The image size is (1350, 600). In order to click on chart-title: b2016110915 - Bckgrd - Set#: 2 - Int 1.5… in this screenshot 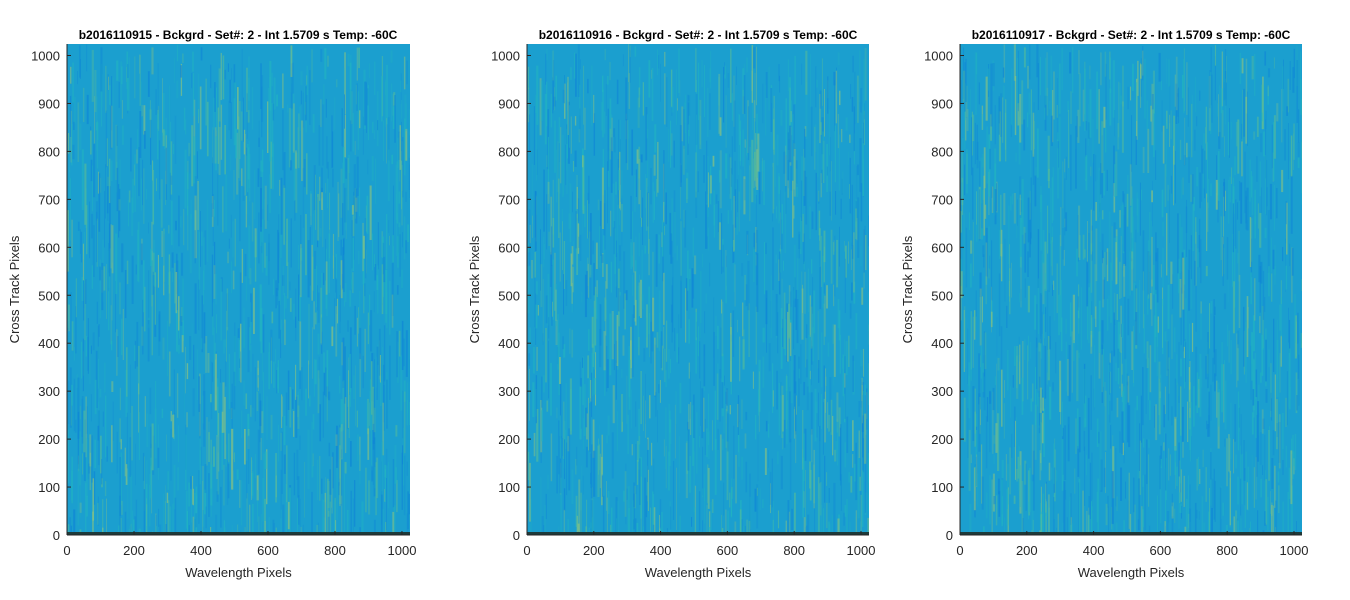, I will do `click(238, 35)`.